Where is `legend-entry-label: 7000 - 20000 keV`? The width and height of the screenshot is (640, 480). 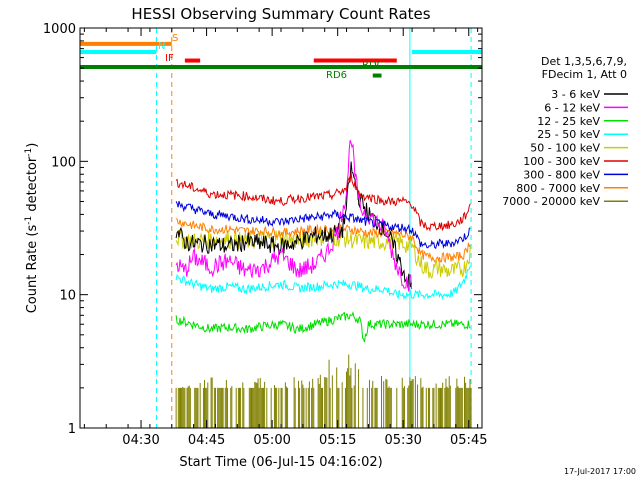
legend-entry-label: 7000 - 20000 keV is located at coordinates (551, 201).